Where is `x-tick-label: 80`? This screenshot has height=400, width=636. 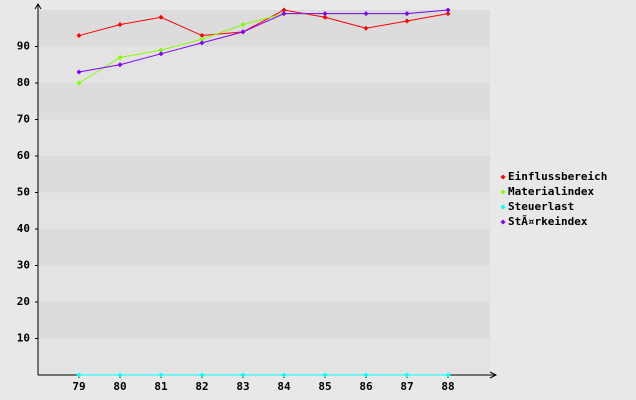 x-tick-label: 80 is located at coordinates (119, 386).